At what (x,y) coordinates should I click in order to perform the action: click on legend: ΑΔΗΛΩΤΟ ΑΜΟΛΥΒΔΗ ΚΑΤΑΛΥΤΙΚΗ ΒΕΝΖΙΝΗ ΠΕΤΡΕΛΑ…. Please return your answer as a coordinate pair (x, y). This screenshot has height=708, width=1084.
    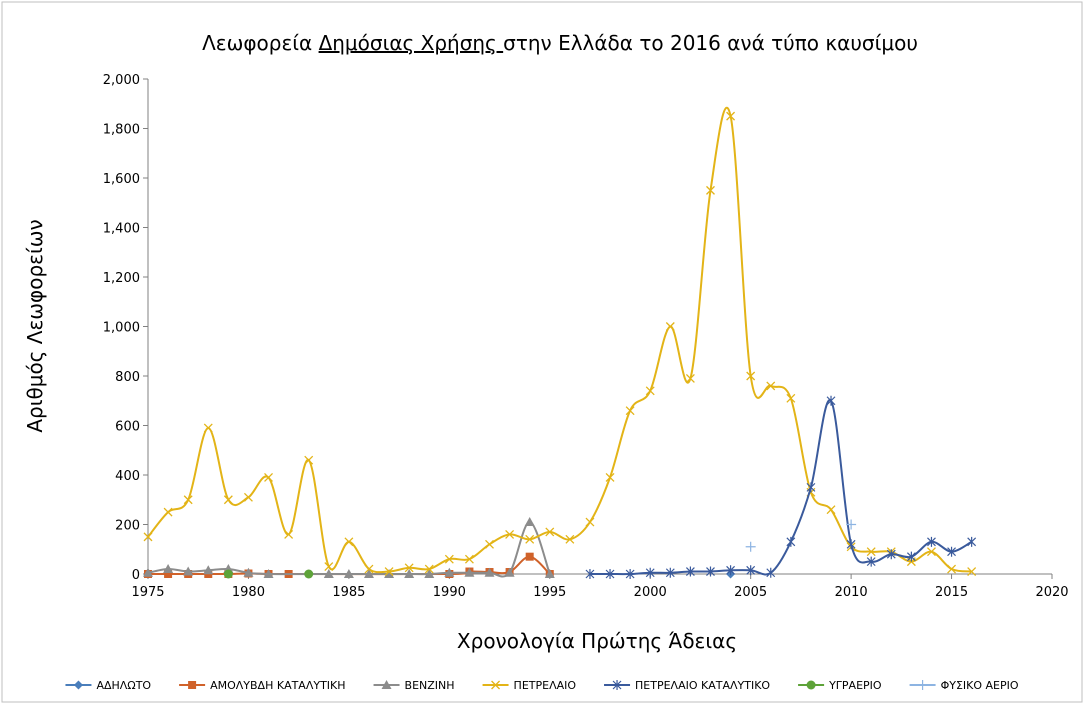
    Looking at the image, I should click on (542, 685).